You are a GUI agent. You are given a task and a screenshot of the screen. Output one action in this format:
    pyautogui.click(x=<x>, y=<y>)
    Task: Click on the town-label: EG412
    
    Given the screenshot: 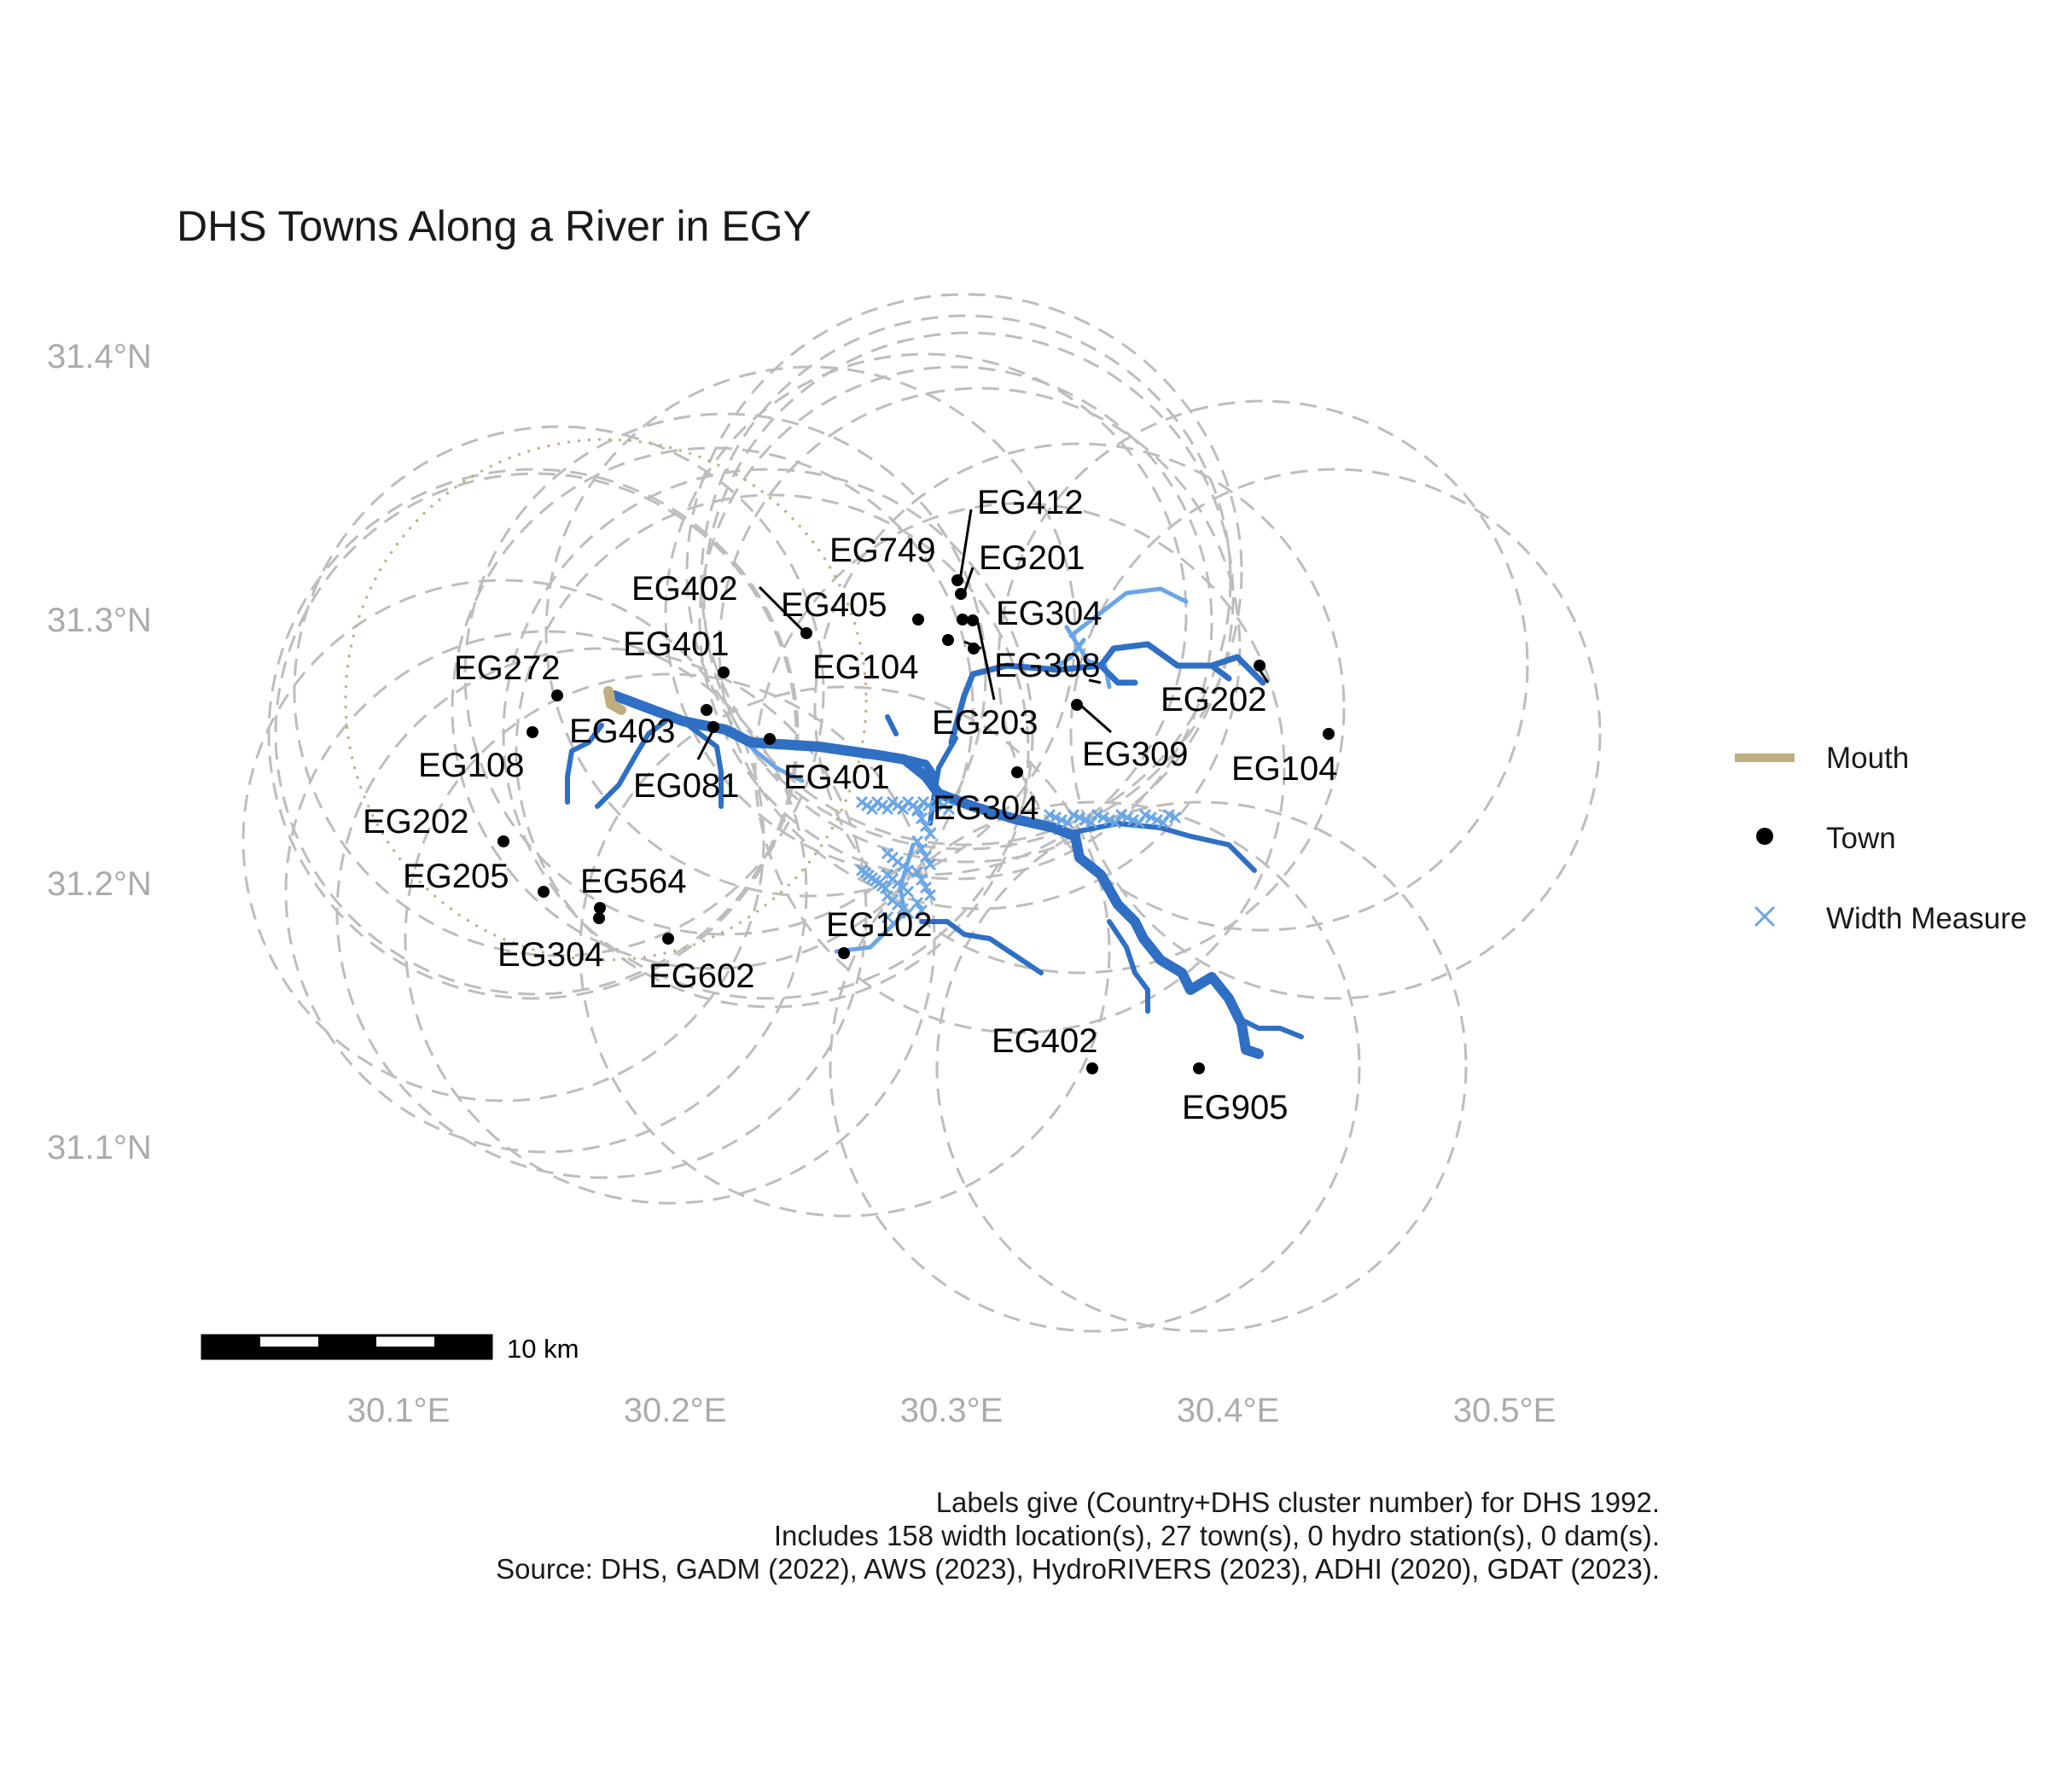 What is the action you would take?
    pyautogui.click(x=1030, y=503)
    